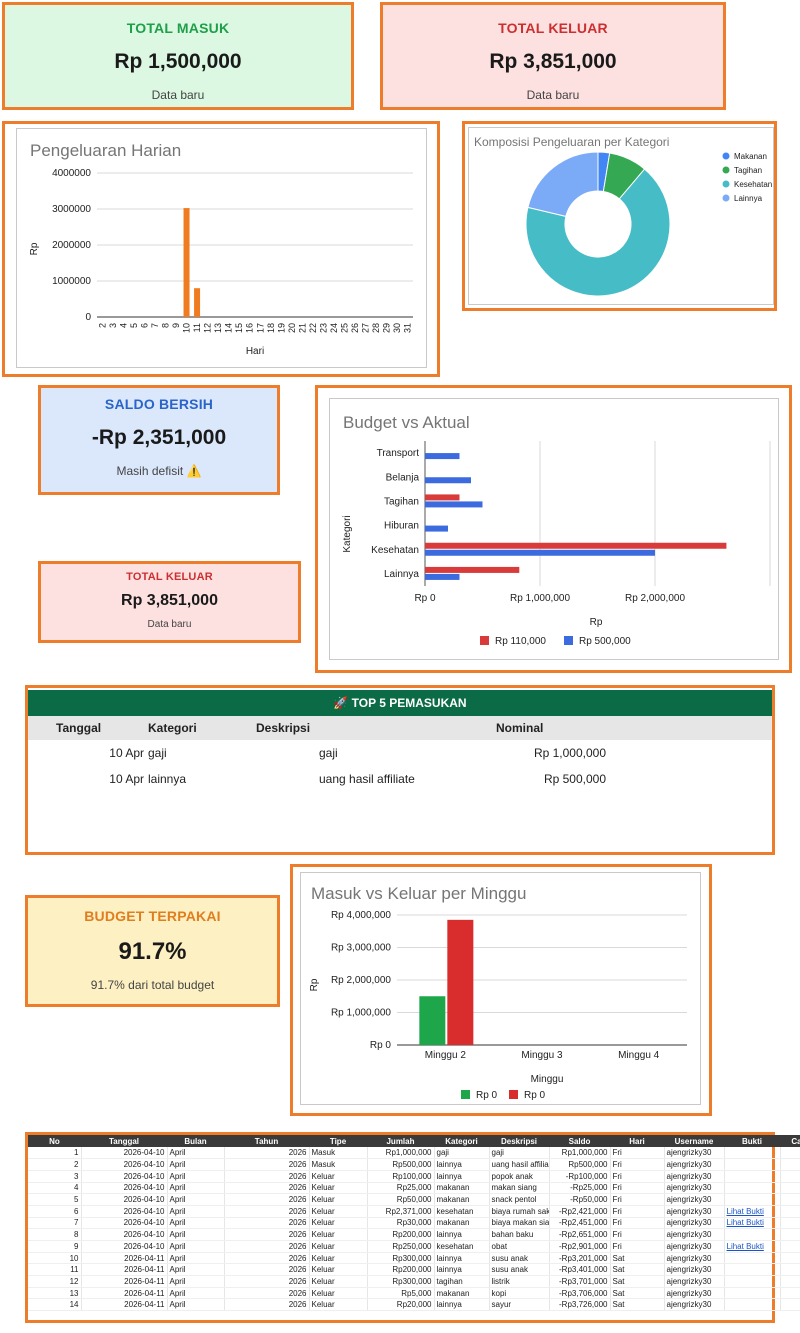  What do you see at coordinates (401, 1305) in the screenshot?
I see `log-cell: Rp20,000` at bounding box center [401, 1305].